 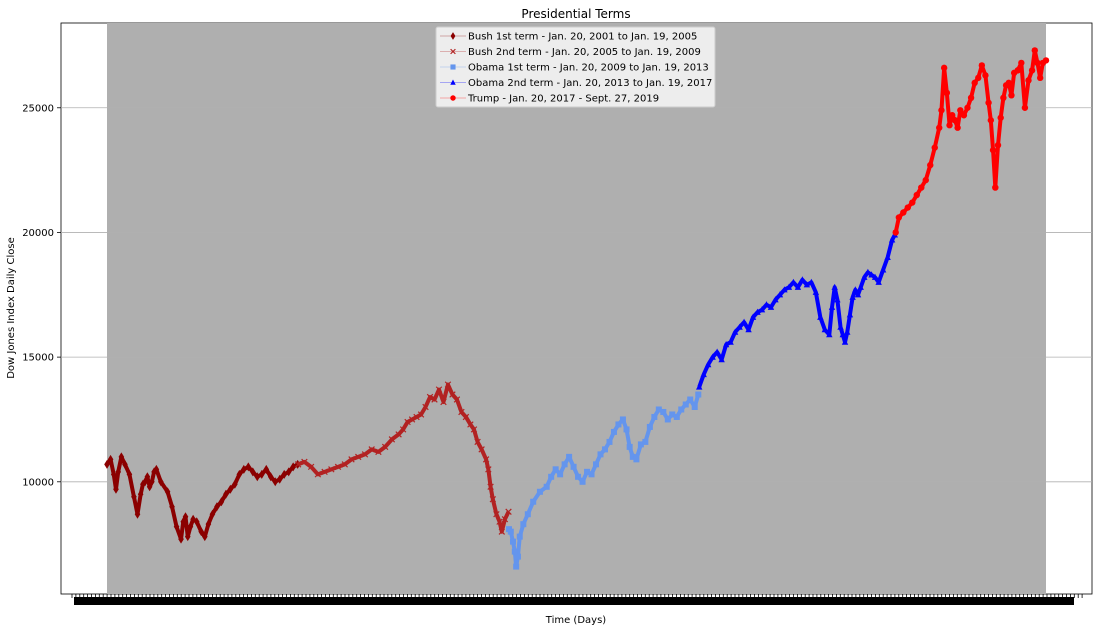 I want to click on chart-title: Presidential Terms, so click(x=575, y=14).